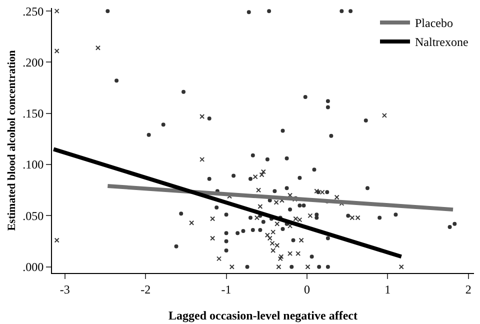 The image size is (480, 324). I want to click on x-tick-label: -3, so click(65, 289).